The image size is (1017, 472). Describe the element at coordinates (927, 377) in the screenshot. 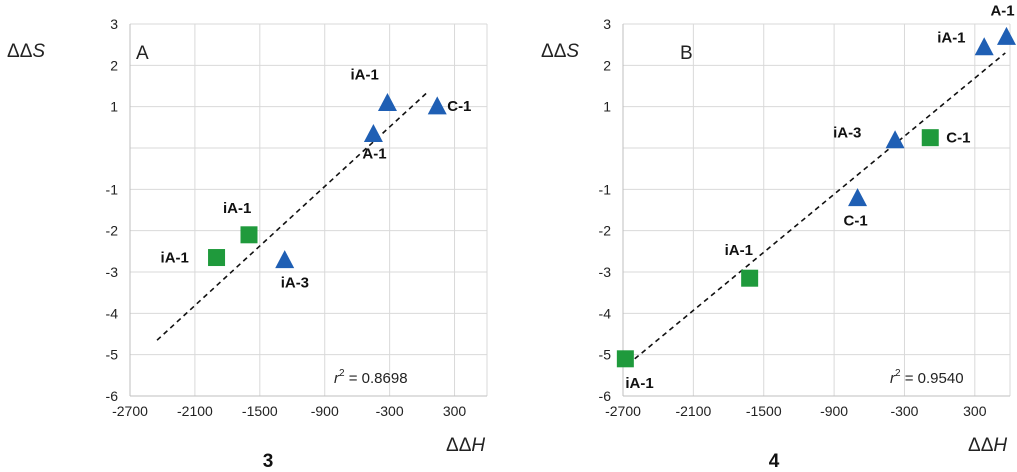

I see `r-squared-label: r2 = 0.9540` at that location.